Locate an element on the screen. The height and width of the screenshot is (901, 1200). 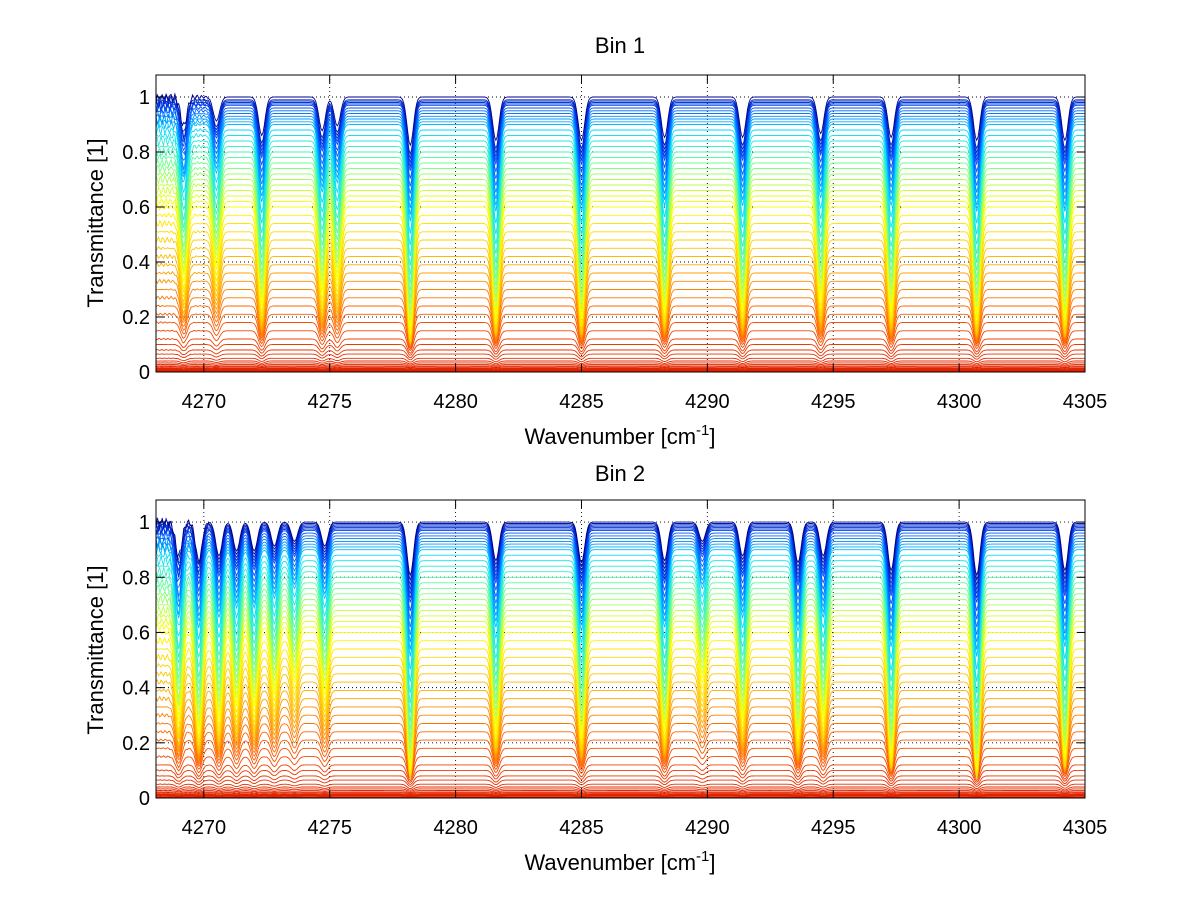
x-axis-label-superscript: -1 is located at coordinates (702, 856).